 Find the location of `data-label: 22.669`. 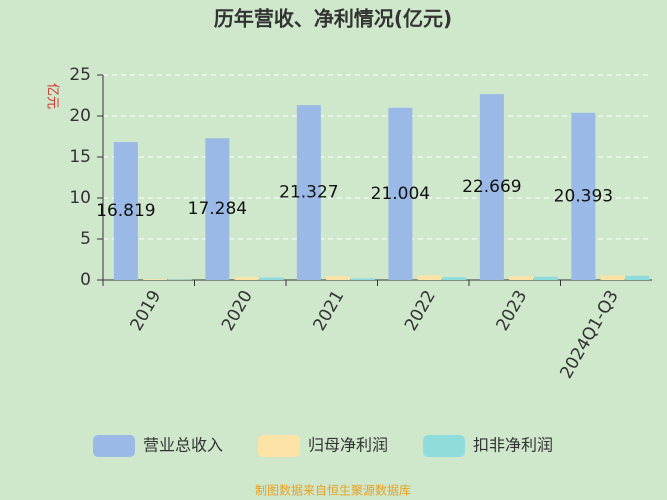

data-label: 22.669 is located at coordinates (491, 187).